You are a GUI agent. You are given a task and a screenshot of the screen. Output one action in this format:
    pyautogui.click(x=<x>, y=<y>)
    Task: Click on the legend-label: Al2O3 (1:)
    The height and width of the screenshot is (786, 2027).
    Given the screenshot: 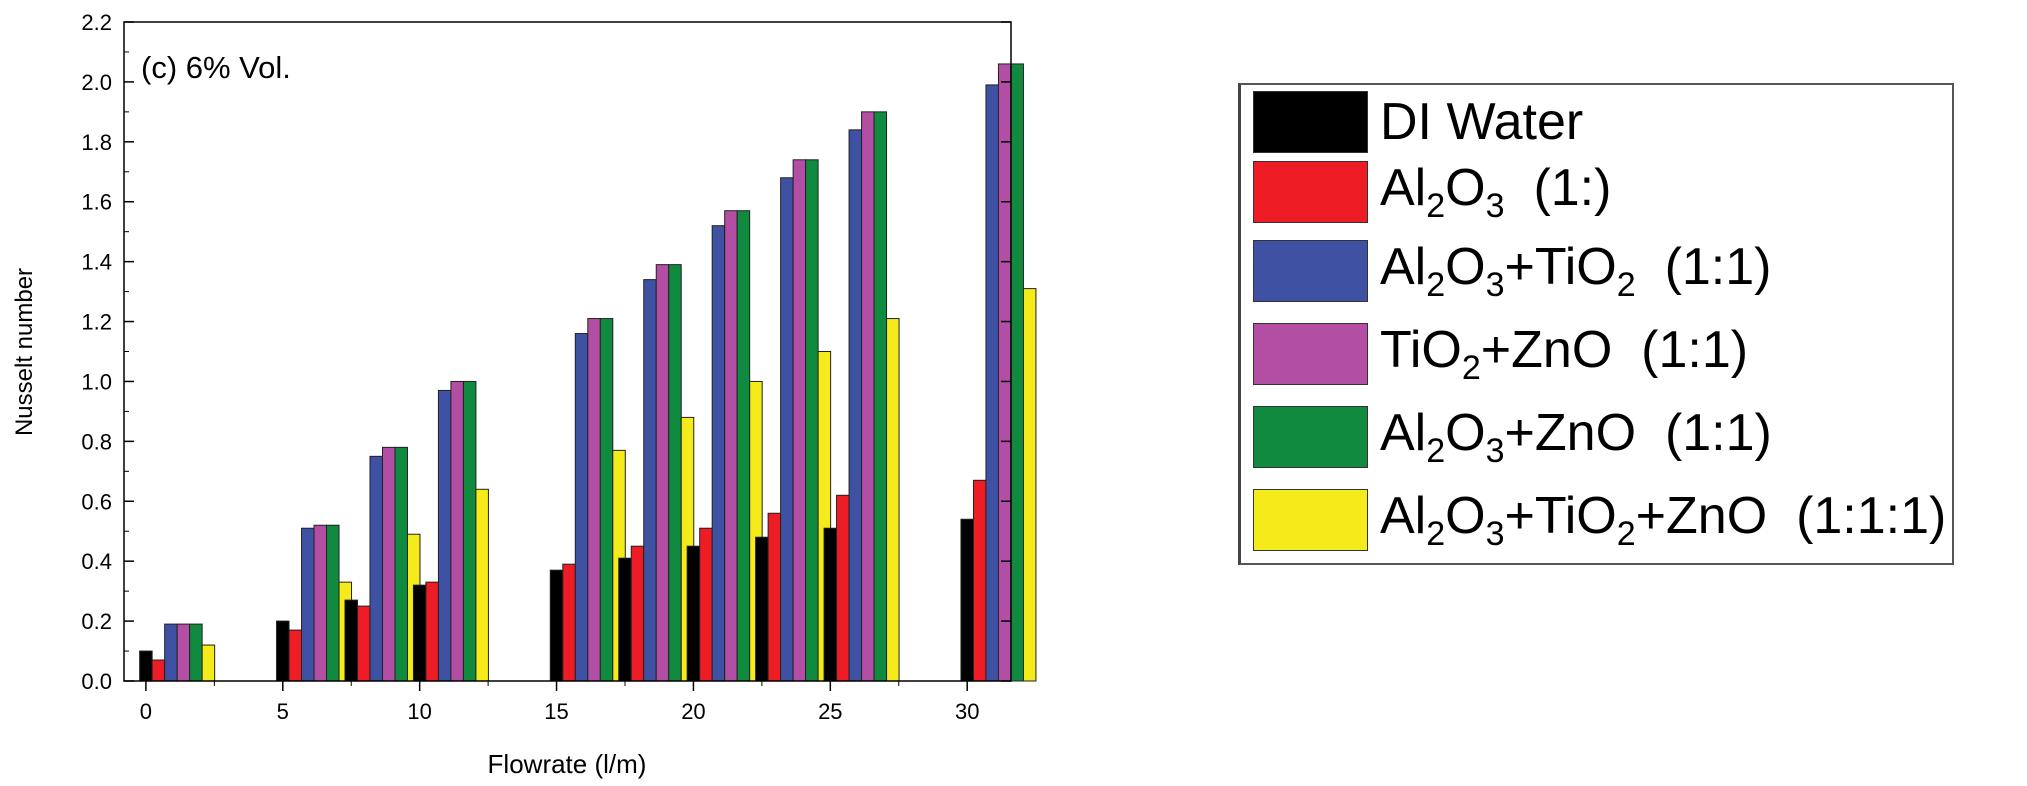 What is the action you would take?
    pyautogui.click(x=1496, y=191)
    